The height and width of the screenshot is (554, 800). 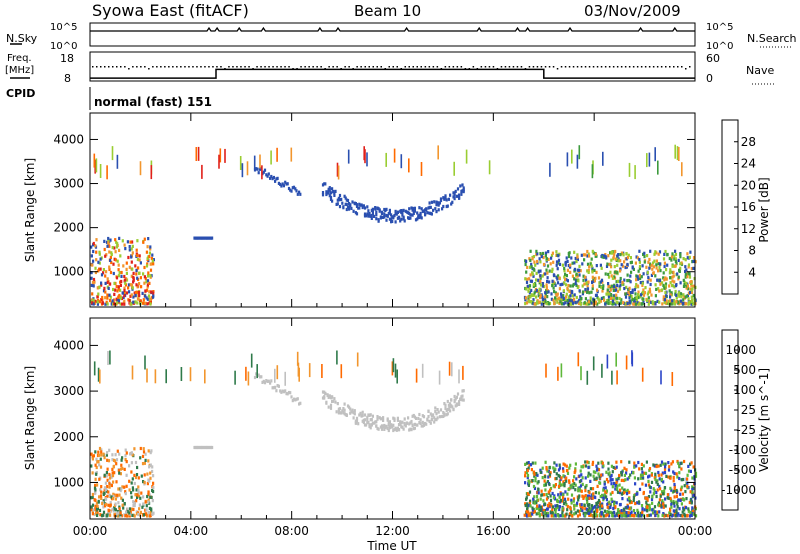 What do you see at coordinates (742, 470) in the screenshot?
I see `colorbar-tick-label: -500` at bounding box center [742, 470].